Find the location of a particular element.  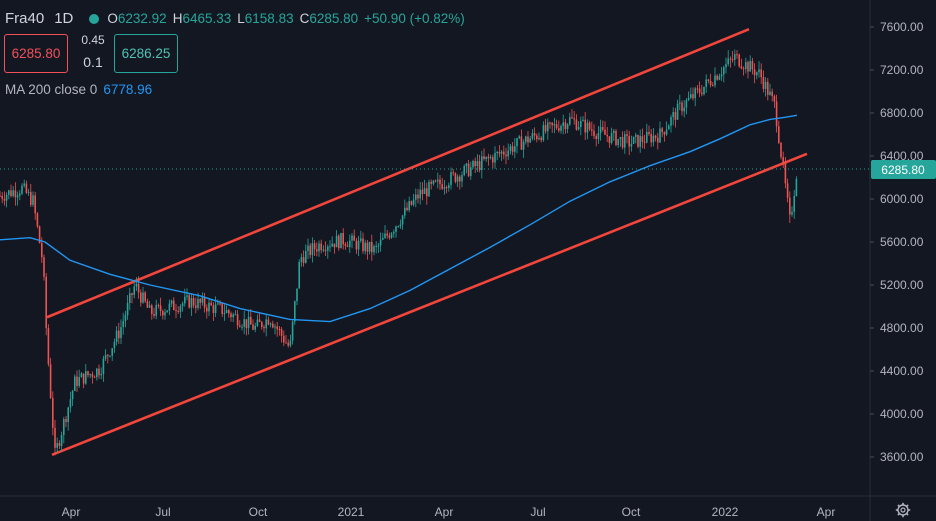

symbol-name: Fra40 is located at coordinates (25, 18).